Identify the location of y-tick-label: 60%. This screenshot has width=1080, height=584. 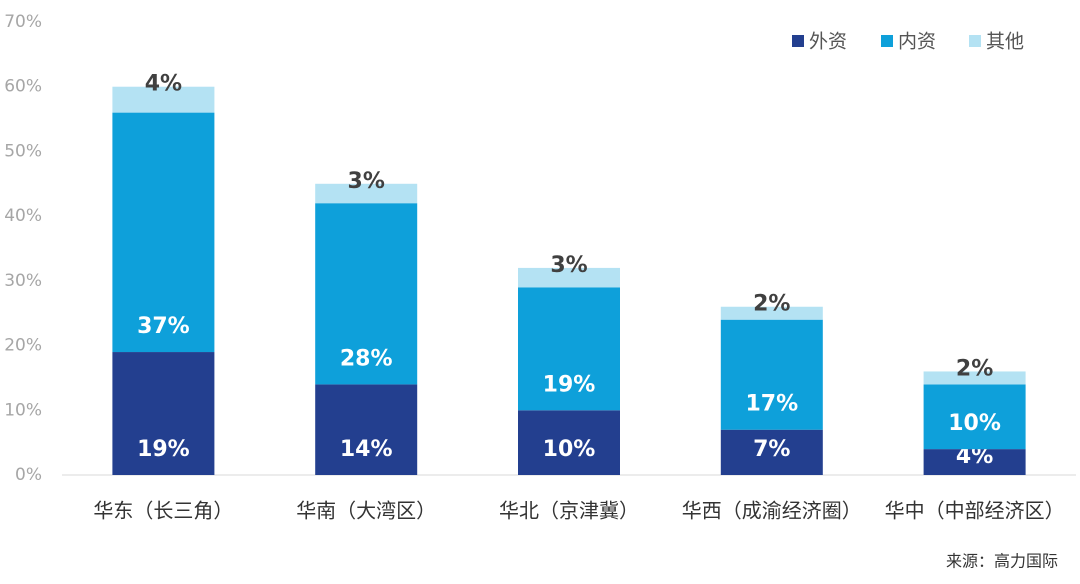
(23, 87).